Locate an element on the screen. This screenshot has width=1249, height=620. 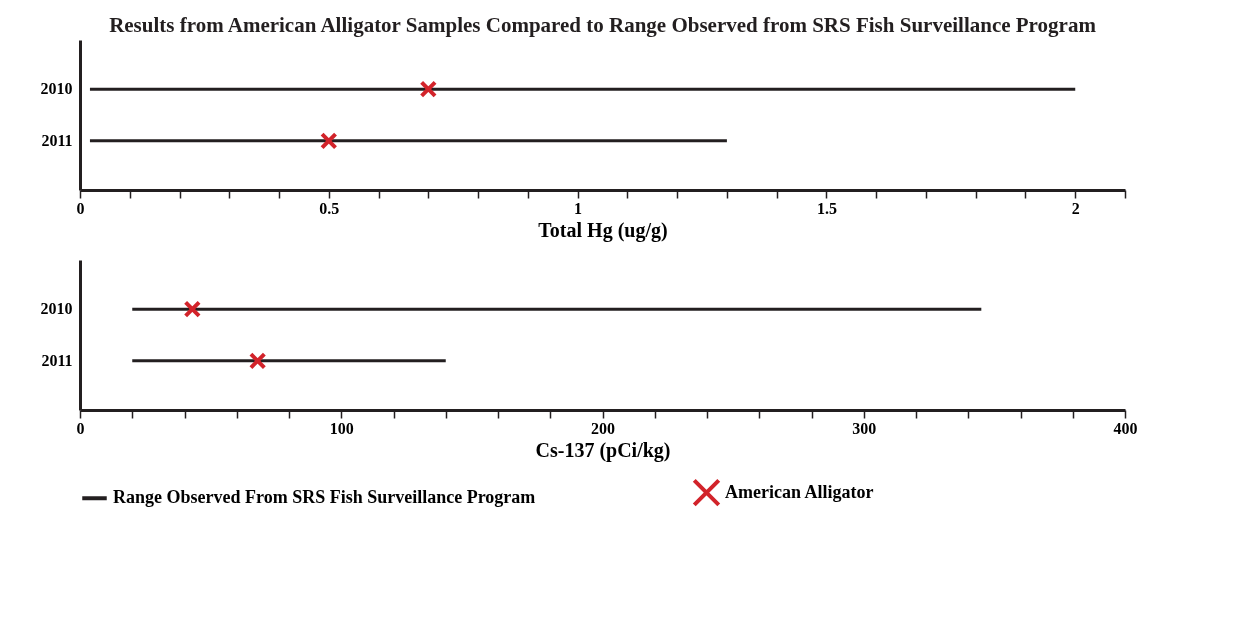
legend-label: Range Observed From SRS Fish Surveillance Program is located at coordinates (324, 497).